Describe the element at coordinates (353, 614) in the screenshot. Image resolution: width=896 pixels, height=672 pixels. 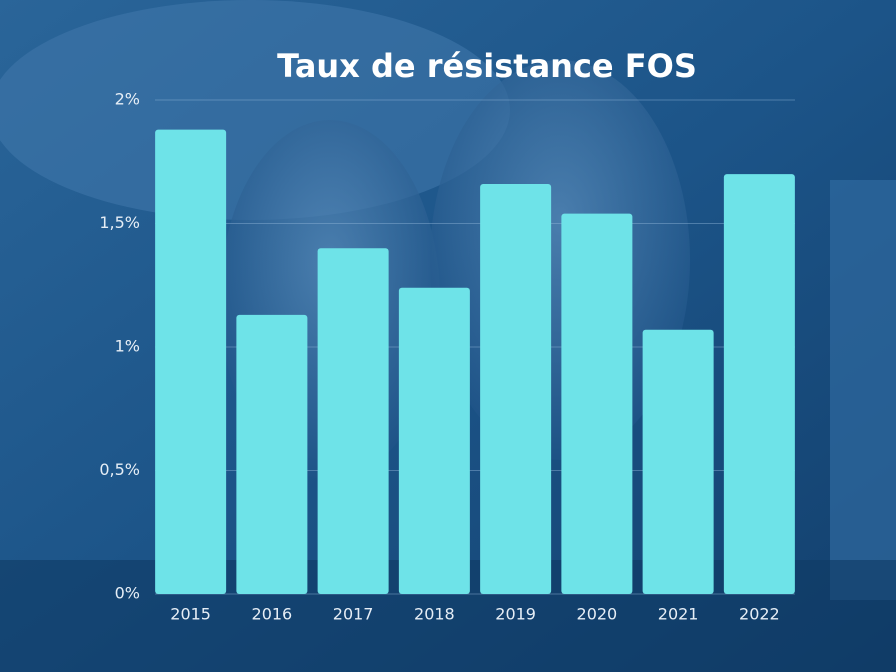
I see `x-tick-label: 2017` at that location.